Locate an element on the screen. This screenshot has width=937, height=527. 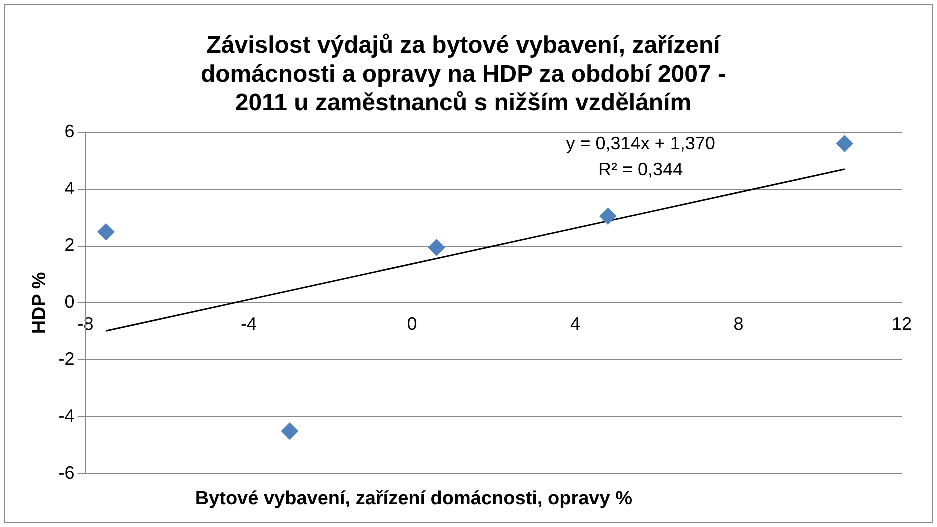
y-axis-title: HDP % is located at coordinates (40, 303).